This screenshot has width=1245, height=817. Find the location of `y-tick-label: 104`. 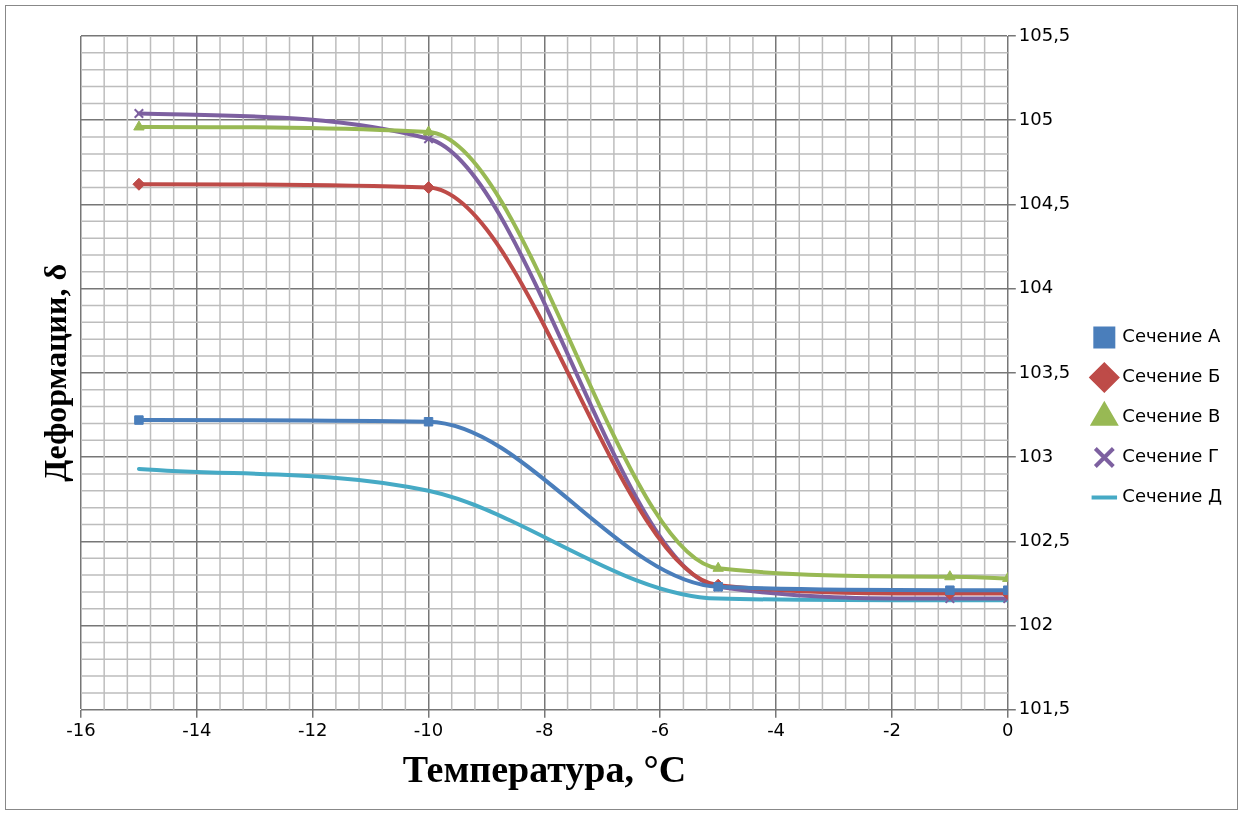

y-tick-label: 104 is located at coordinates (1036, 287).